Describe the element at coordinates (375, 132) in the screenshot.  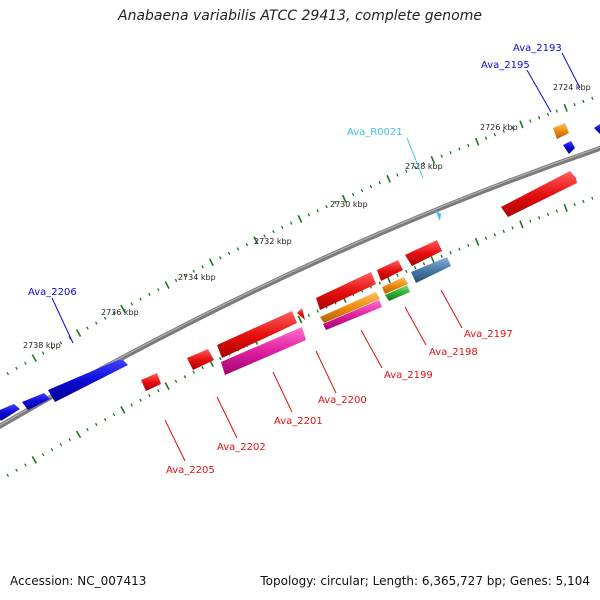
I see `gene-label-ava-r0021: Ava_R0021` at that location.